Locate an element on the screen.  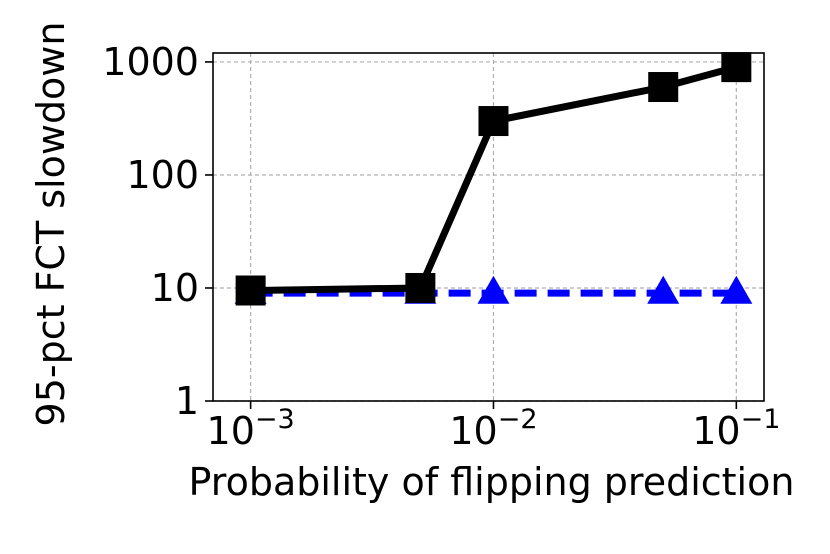
x-tick-label: 10⁻³ is located at coordinates (251, 428).